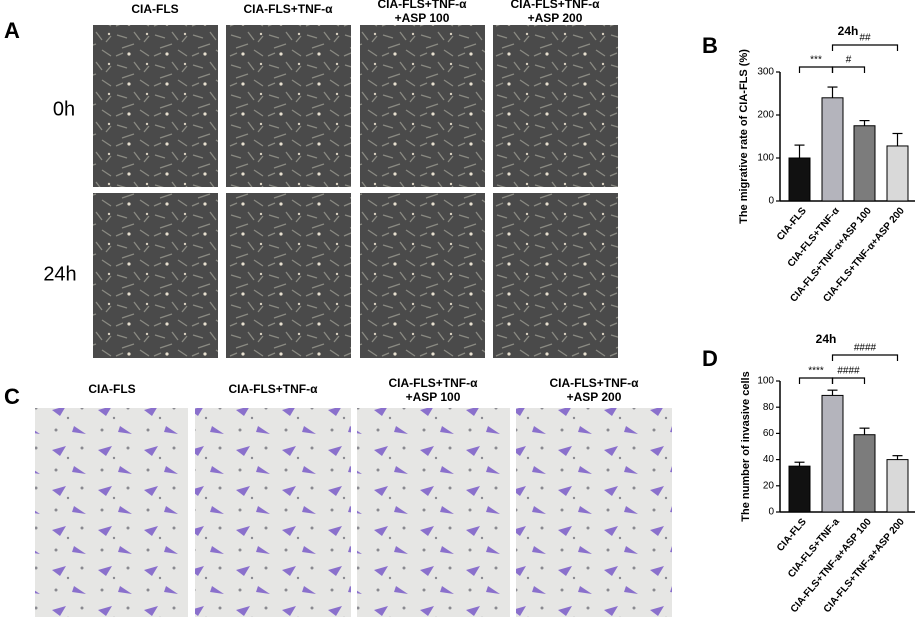 This screenshot has height=617, width=922. I want to click on y-tick-label: 40, so click(769, 459).